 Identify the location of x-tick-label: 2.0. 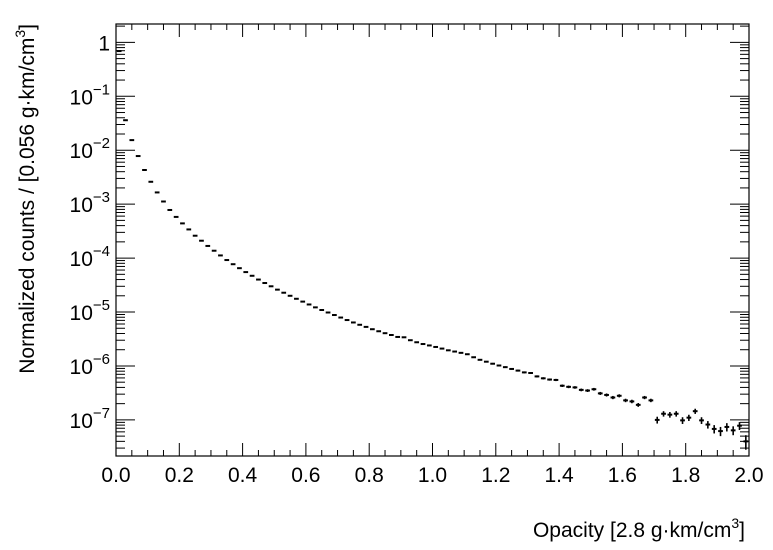
(748, 475).